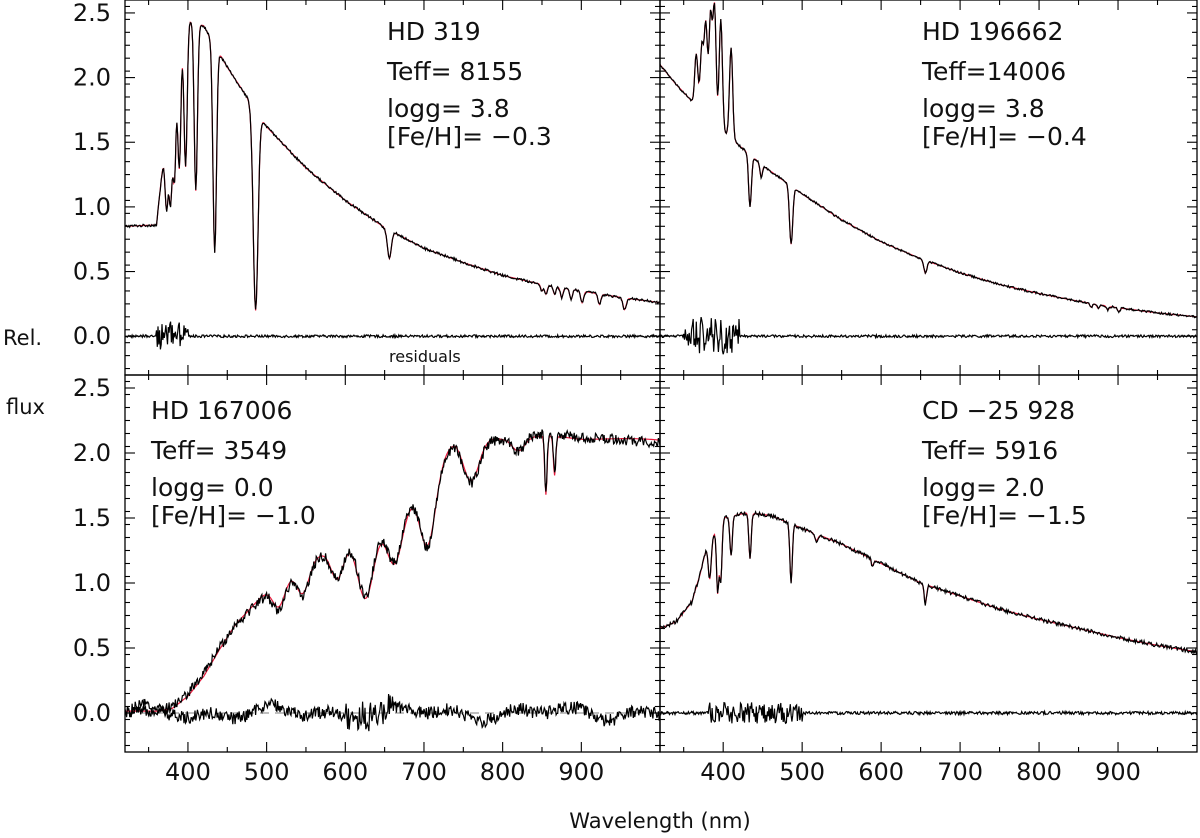 The height and width of the screenshot is (838, 1200). I want to click on logg-label: logg= 0.0, so click(212, 487).